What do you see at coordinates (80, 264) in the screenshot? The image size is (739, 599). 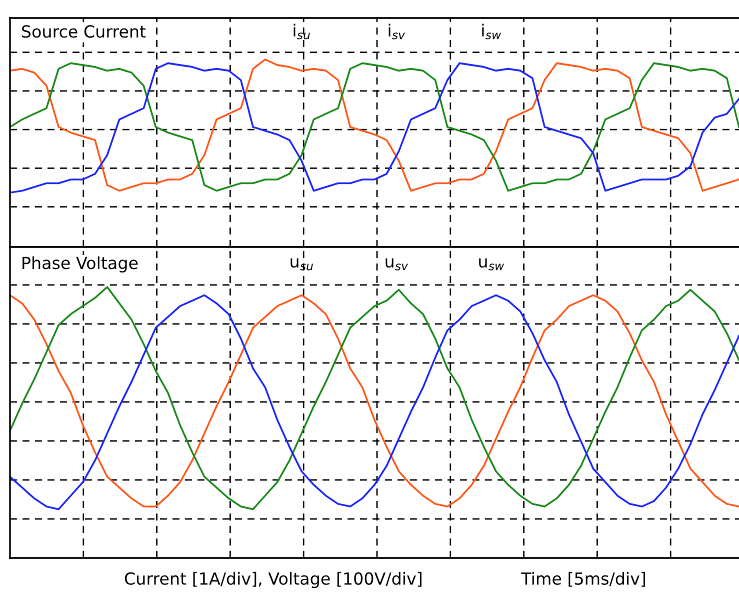 I see `chart-title: Phase Voltage` at bounding box center [80, 264].